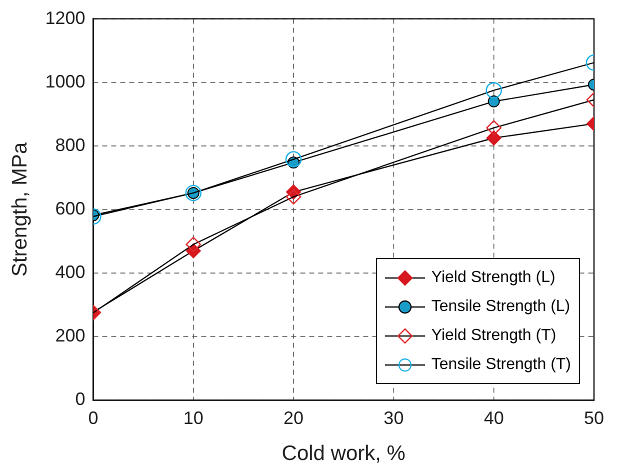 The width and height of the screenshot is (618, 475). What do you see at coordinates (493, 336) in the screenshot?
I see `legend-label: Yield Strength (T)` at bounding box center [493, 336].